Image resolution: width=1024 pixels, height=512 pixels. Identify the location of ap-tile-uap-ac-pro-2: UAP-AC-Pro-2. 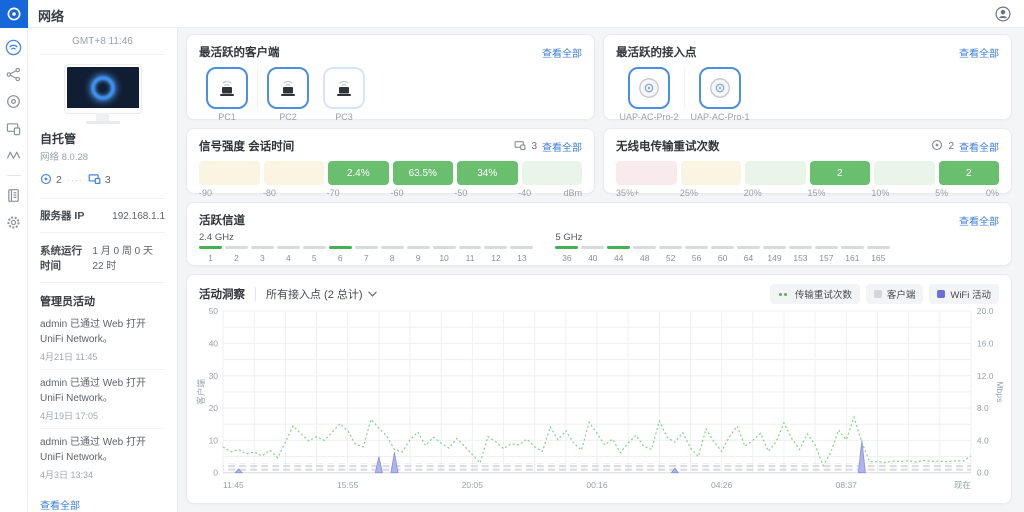
(649, 94).